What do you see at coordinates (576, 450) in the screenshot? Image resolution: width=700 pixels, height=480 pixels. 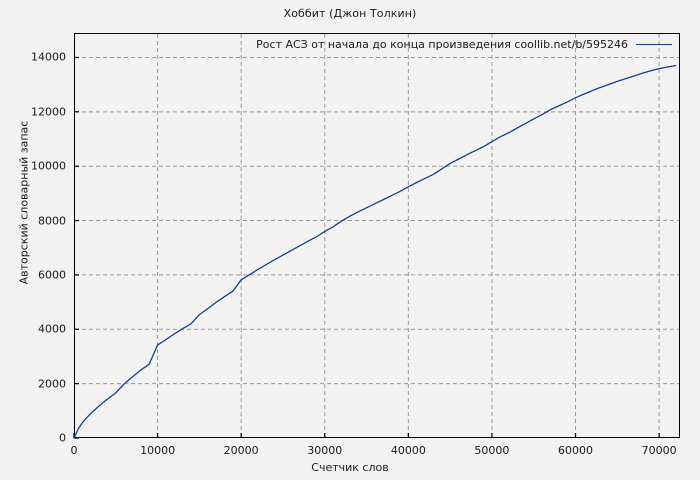 I see `x-tick-label: 60000` at bounding box center [576, 450].